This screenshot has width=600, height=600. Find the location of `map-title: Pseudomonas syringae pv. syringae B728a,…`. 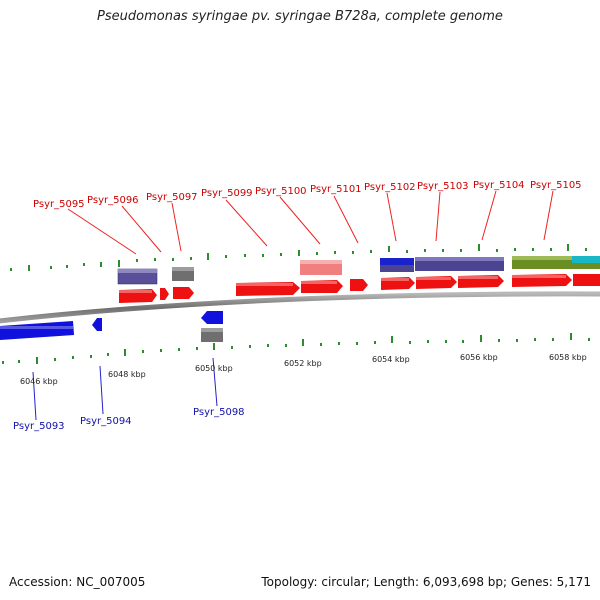

map-title: Pseudomonas syringae pv. syringae B728a,… is located at coordinates (300, 16).